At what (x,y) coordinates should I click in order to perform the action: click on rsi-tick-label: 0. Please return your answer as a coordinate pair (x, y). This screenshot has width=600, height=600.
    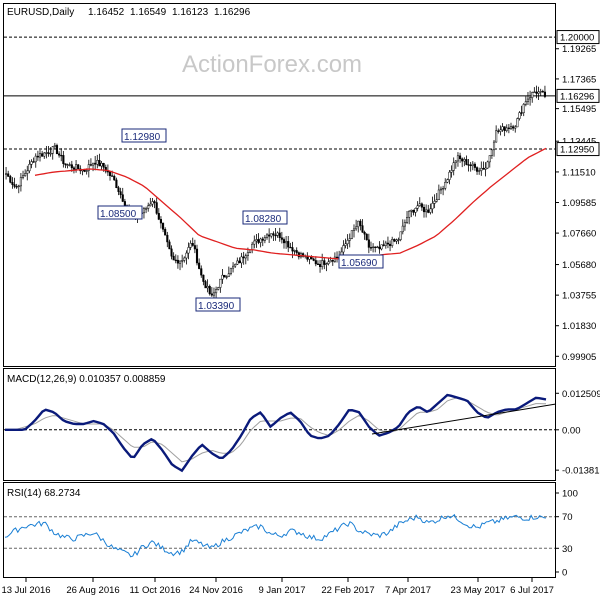
    Looking at the image, I should click on (564, 573).